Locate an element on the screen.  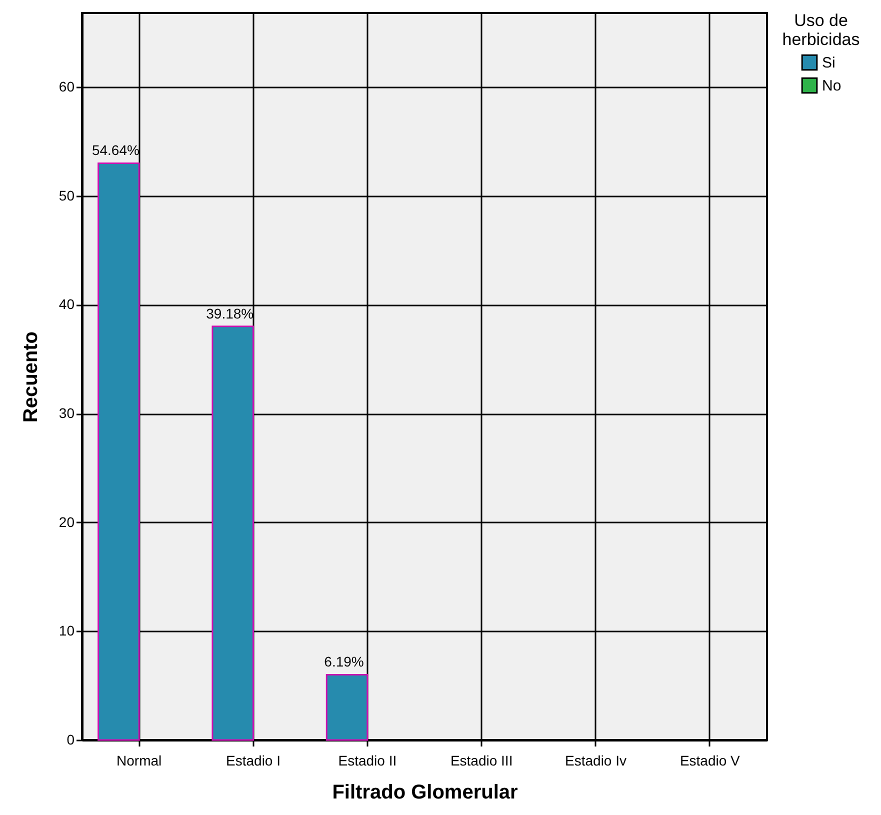
x-tick-label: Estadio V is located at coordinates (710, 760).